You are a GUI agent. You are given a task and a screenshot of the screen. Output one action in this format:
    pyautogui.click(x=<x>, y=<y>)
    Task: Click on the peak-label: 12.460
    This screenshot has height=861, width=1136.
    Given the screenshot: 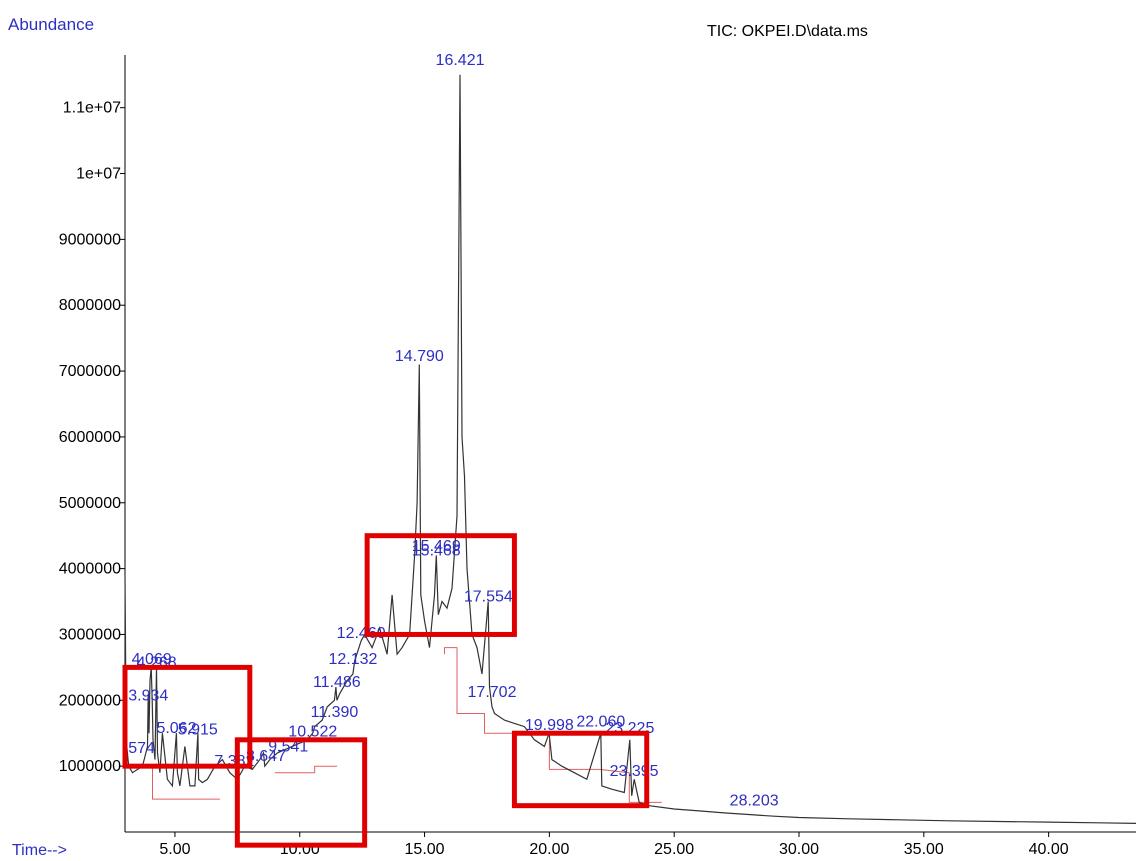 What is the action you would take?
    pyautogui.click(x=361, y=633)
    